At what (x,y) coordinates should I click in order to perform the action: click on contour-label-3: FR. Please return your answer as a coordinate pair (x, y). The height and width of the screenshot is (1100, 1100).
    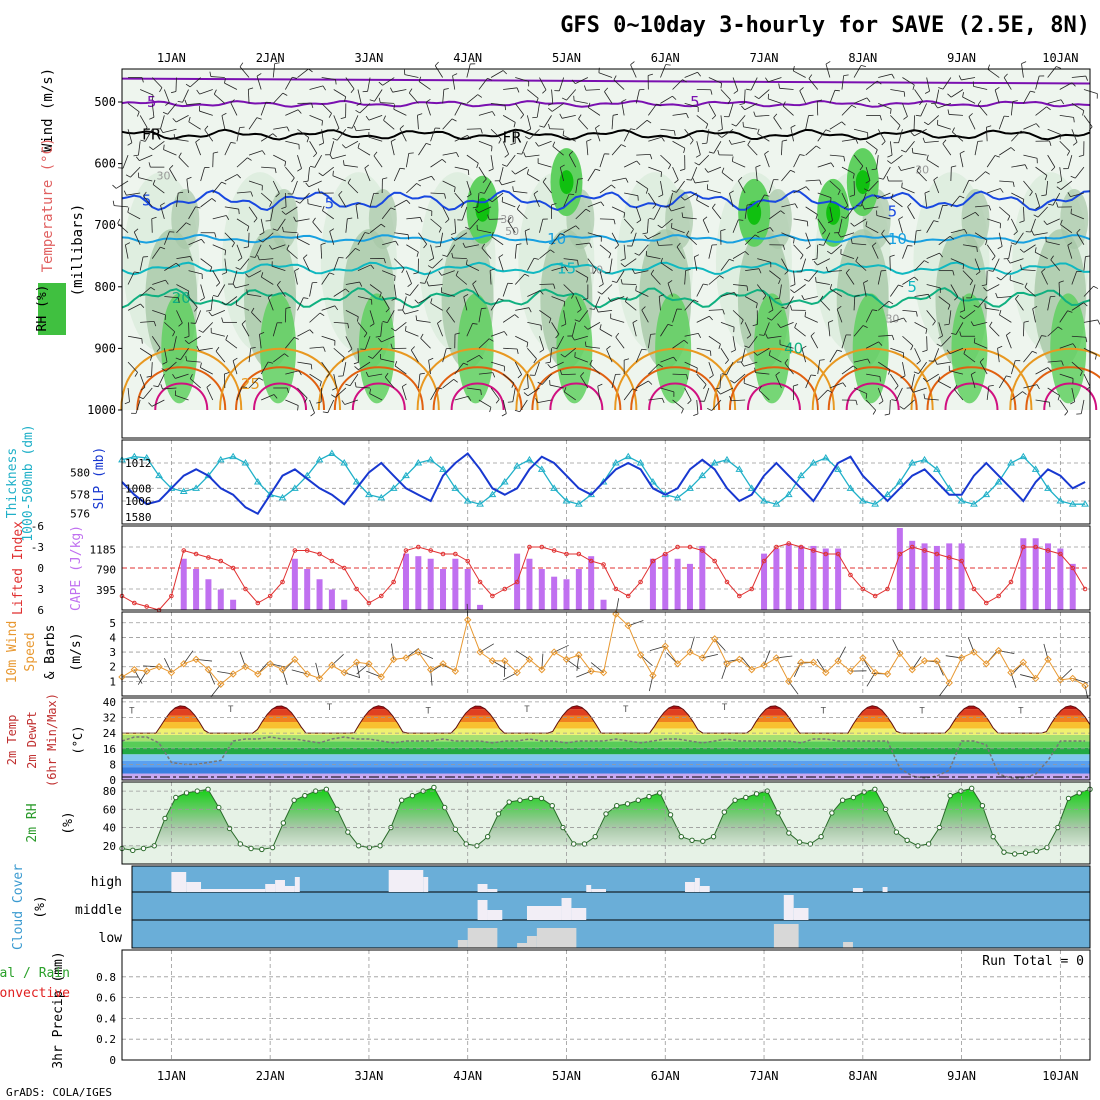
    Looking at the image, I should click on (512, 138).